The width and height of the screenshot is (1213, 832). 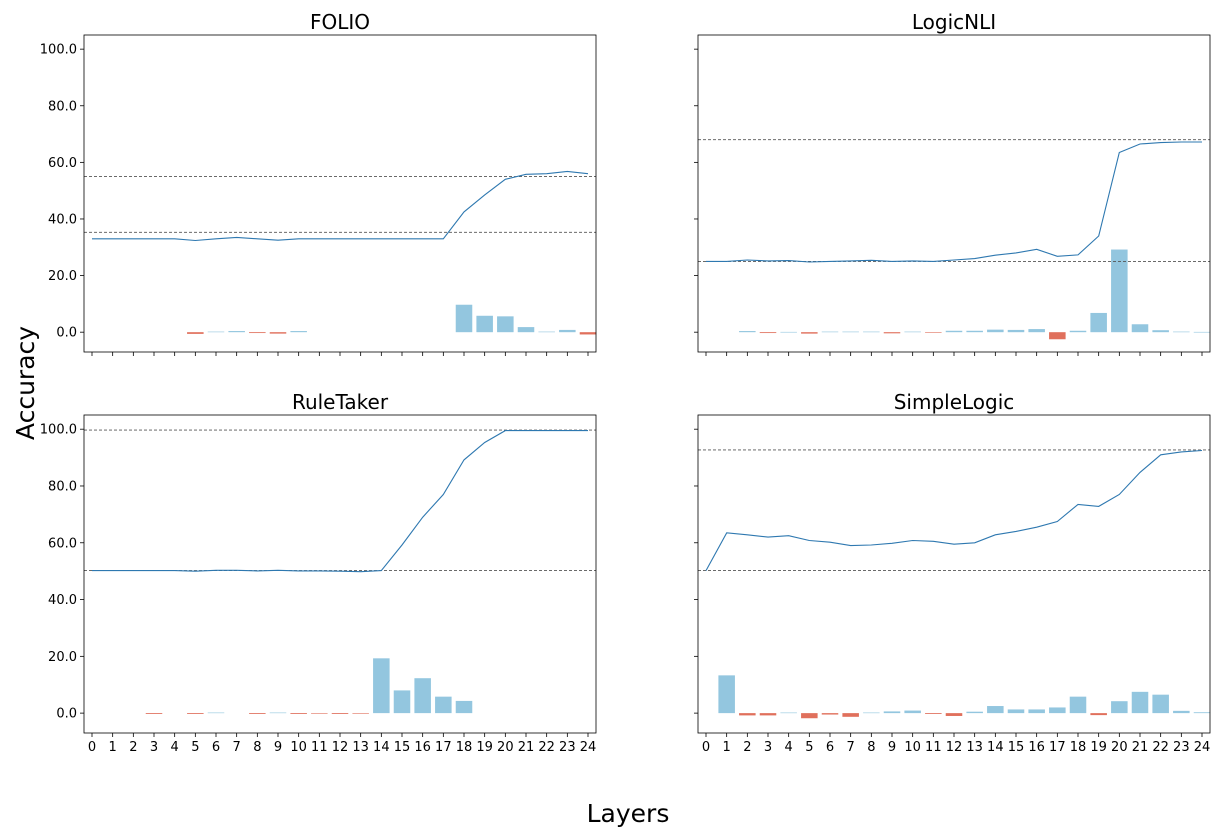 I want to click on x-tick-label: 11, so click(x=319, y=747).